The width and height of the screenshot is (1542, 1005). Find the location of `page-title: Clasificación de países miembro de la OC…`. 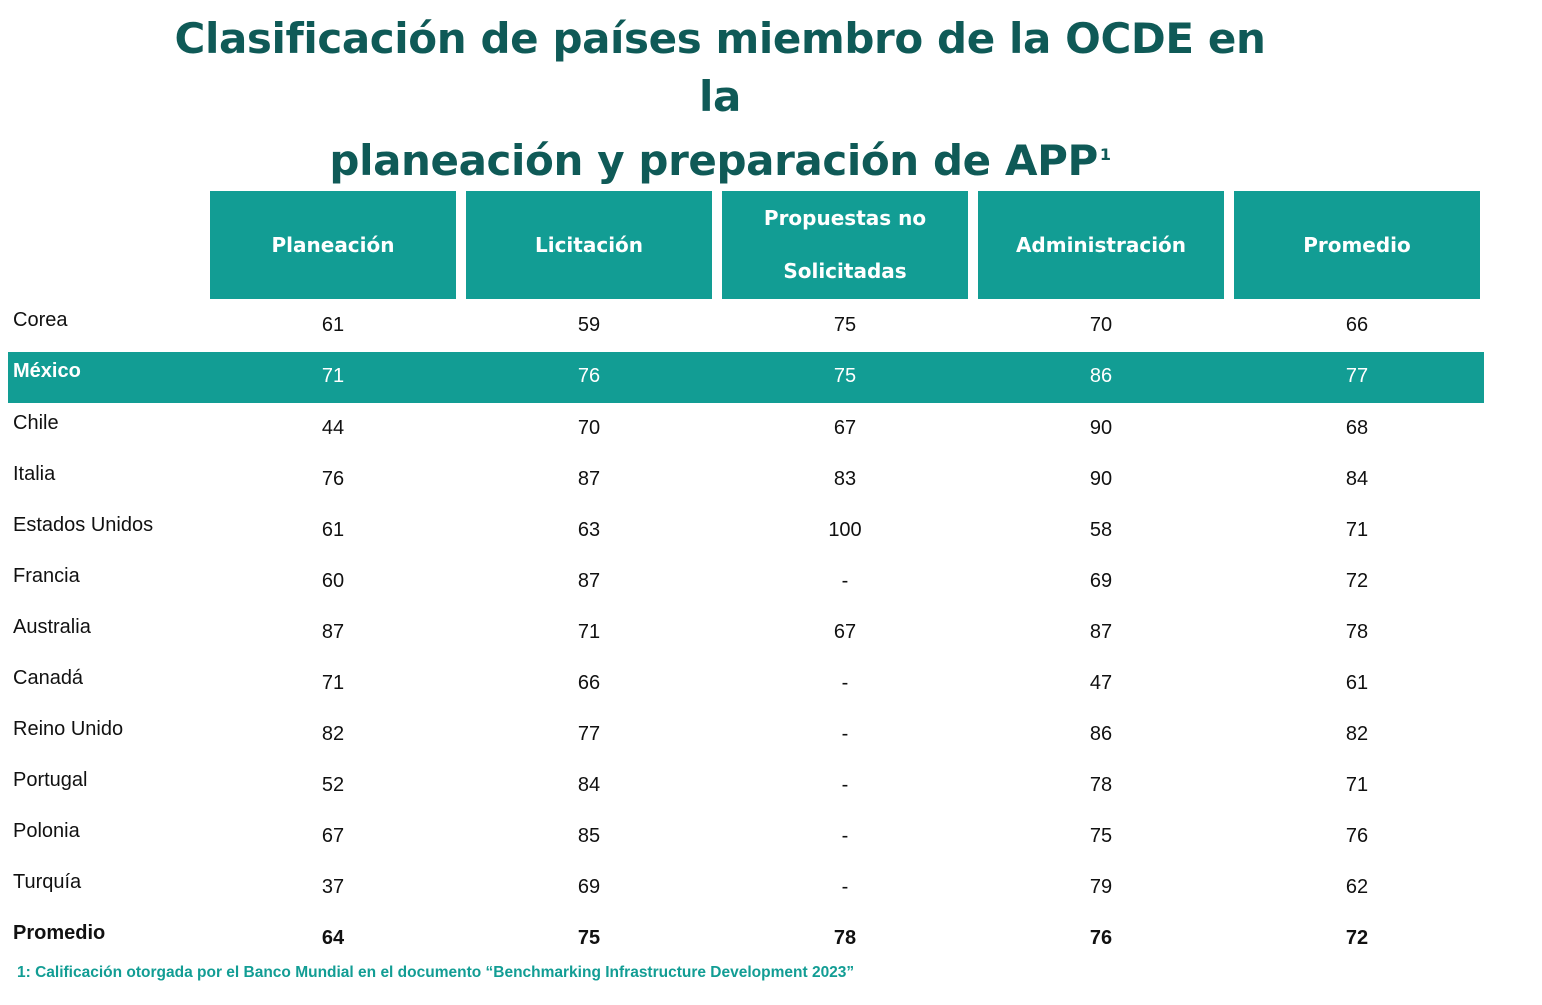

page-title: Clasificación de países miembro de la OC… is located at coordinates (720, 100).